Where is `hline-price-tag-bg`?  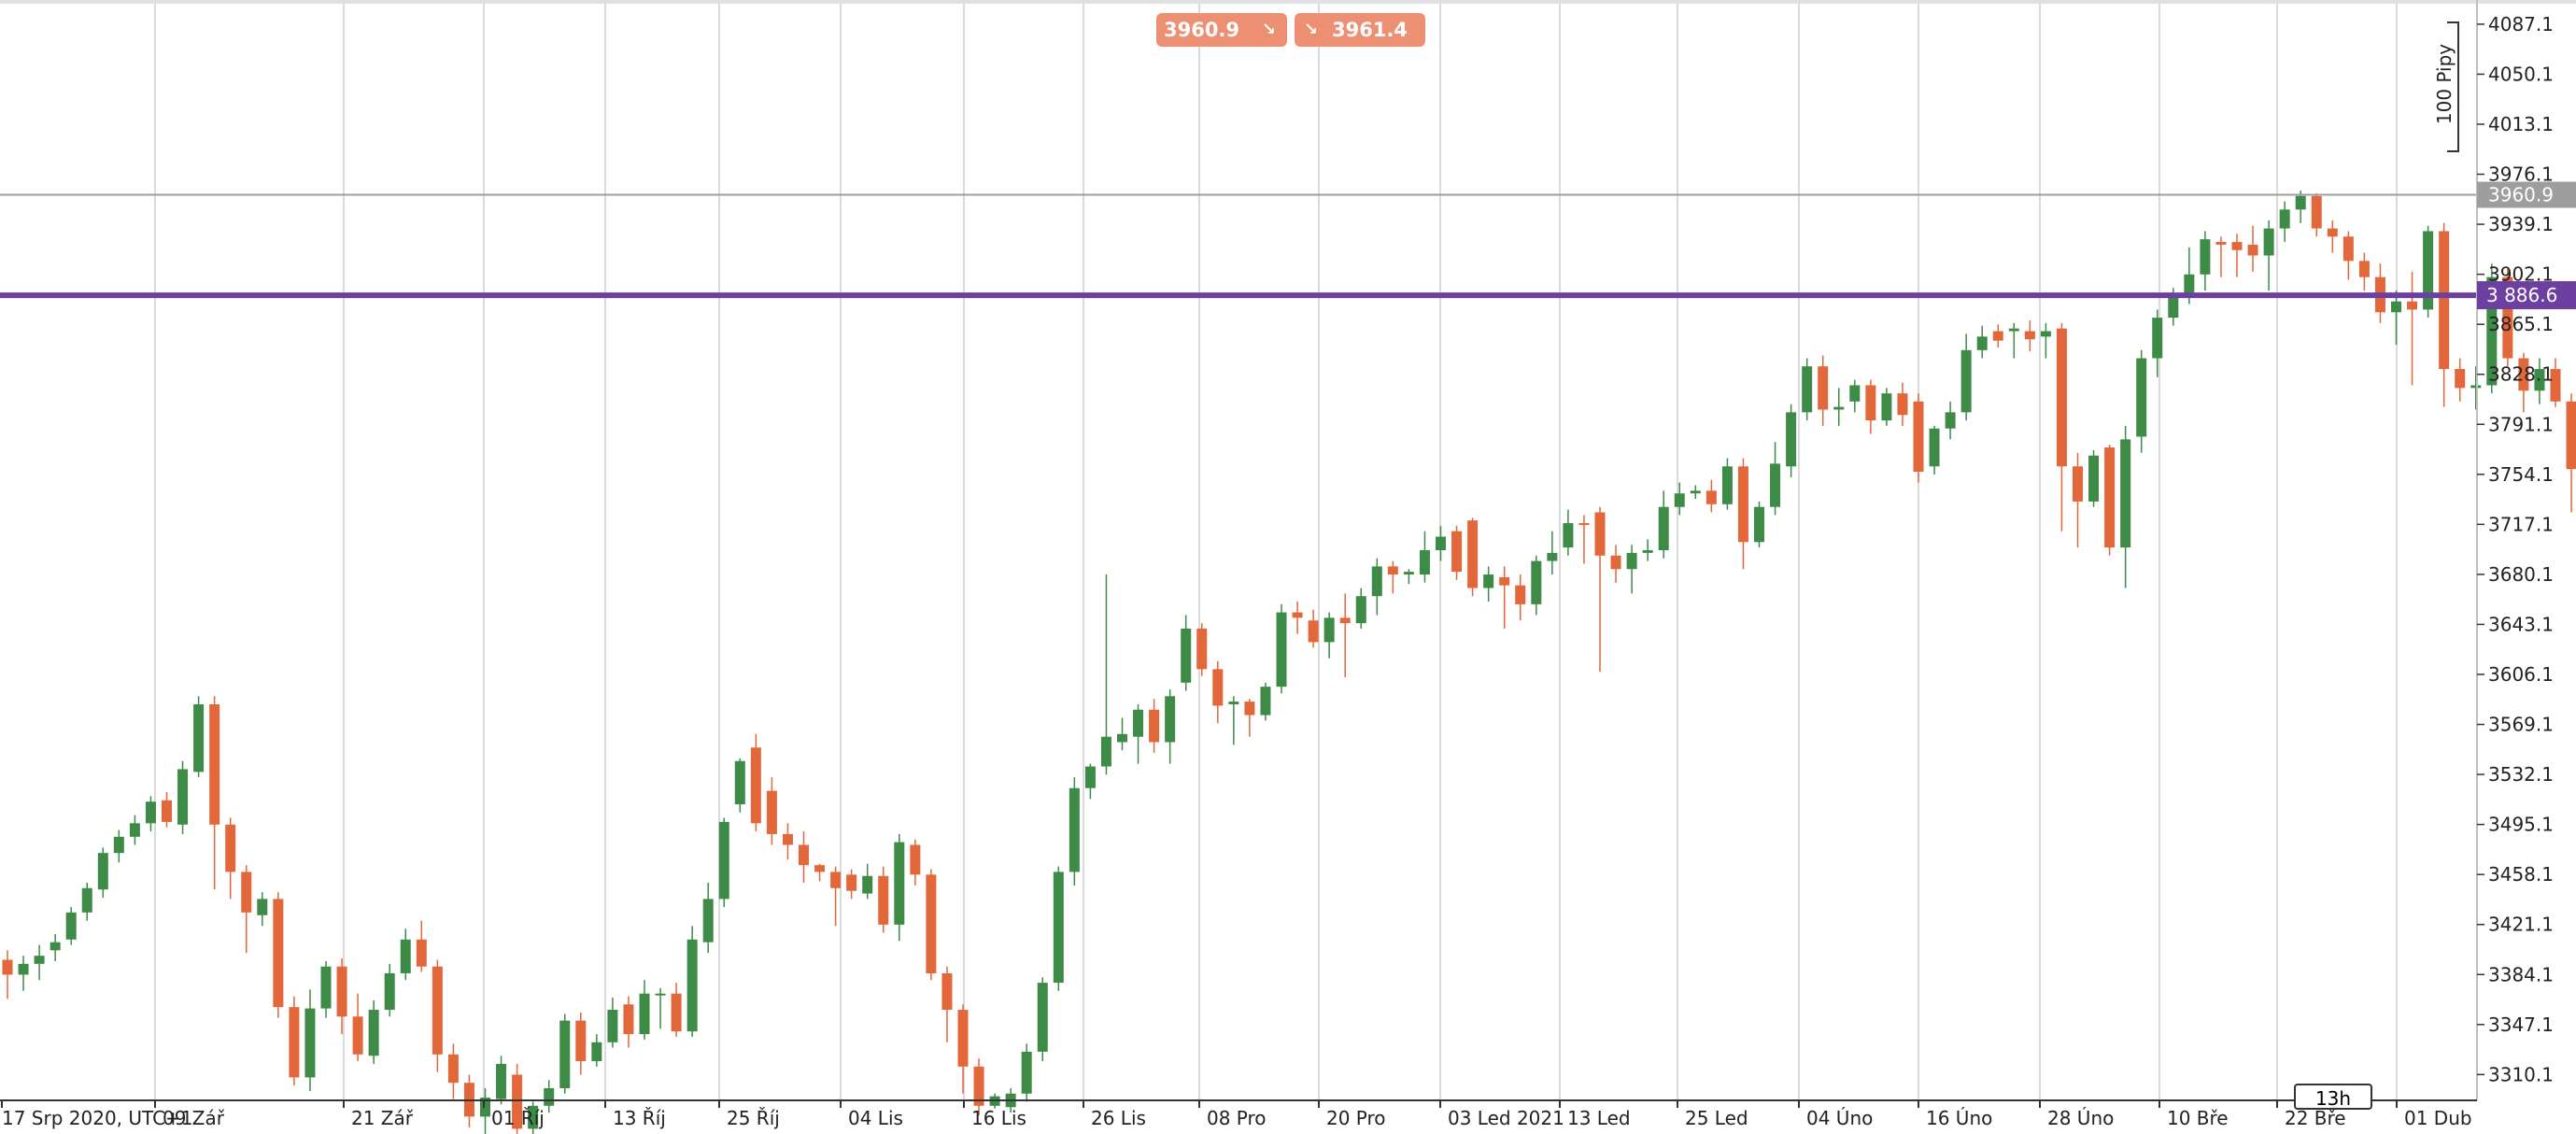 hline-price-tag-bg is located at coordinates (2526, 295).